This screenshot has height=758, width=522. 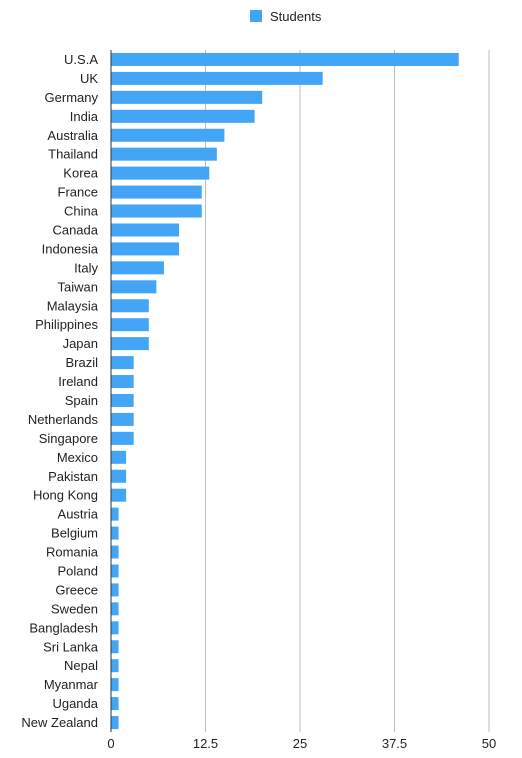 I want to click on x-axis-ticks: 0 12.5 25 37.5 50, so click(x=301, y=743).